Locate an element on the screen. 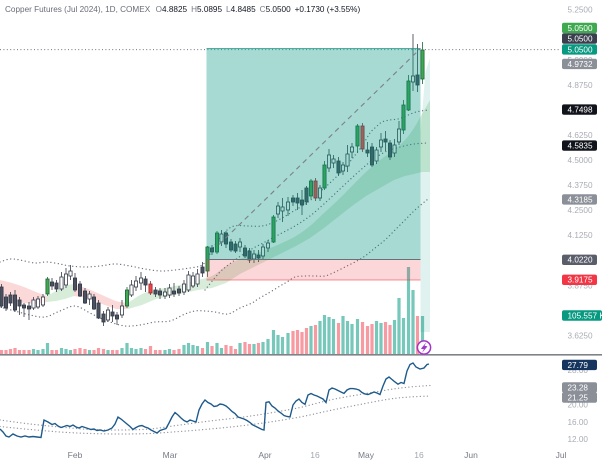  svg-text: 21.25 is located at coordinates (578, 397).